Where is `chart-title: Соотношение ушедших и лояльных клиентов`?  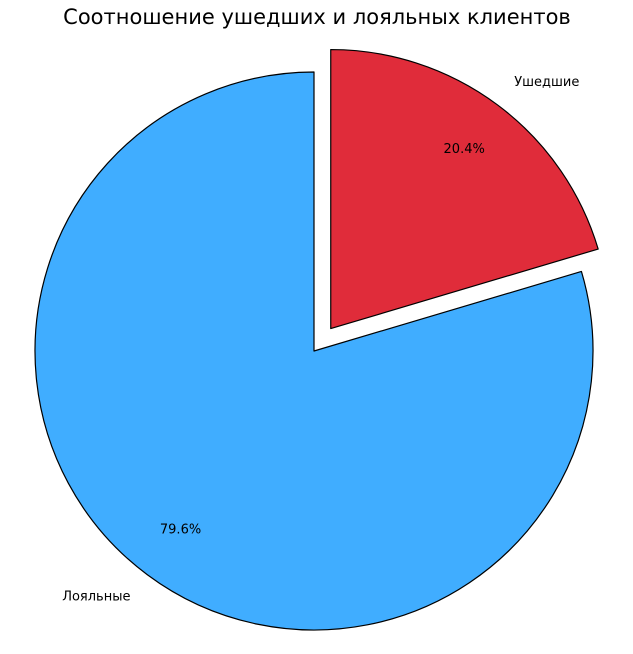 chart-title: Соотношение ушедших и лояльных клиентов is located at coordinates (317, 17).